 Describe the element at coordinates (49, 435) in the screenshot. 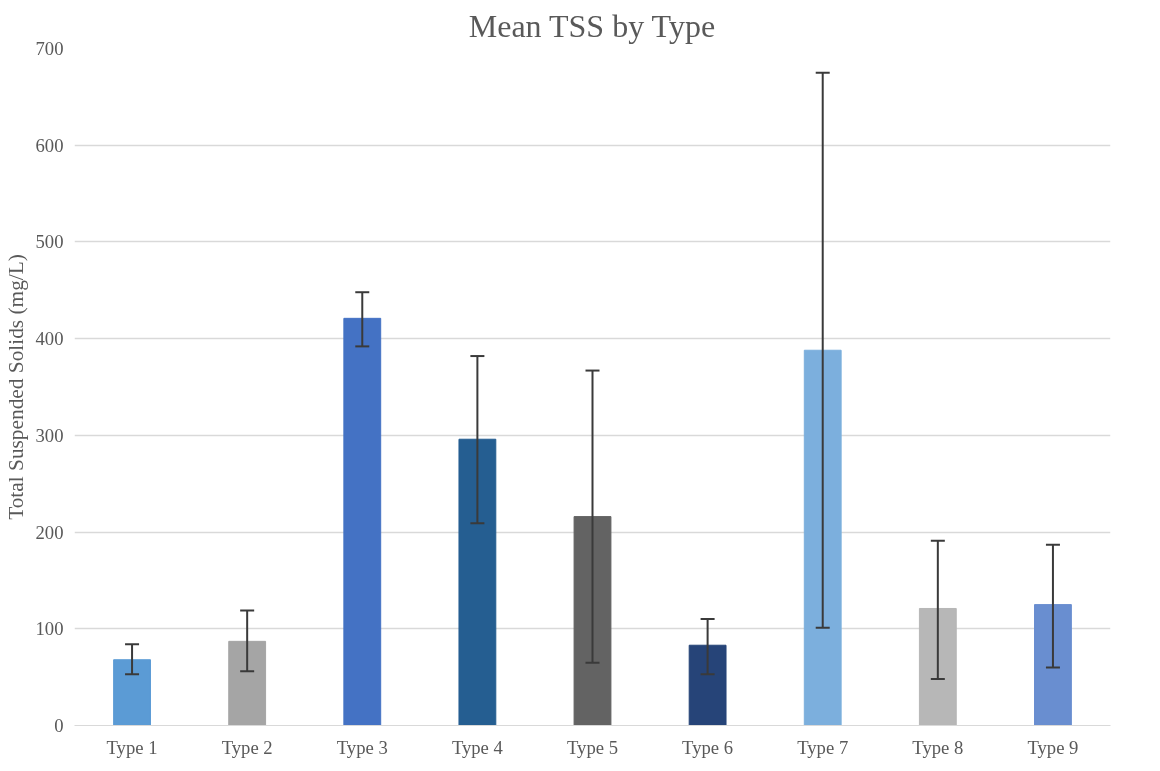

I see `y-tick-label: 300` at that location.